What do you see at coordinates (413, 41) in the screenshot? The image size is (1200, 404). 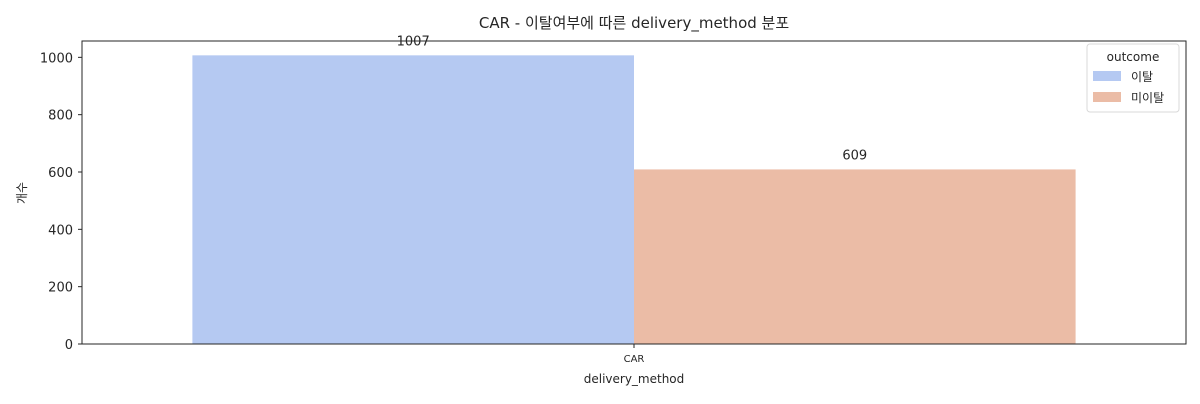 I see `data-label: 1007` at bounding box center [413, 41].